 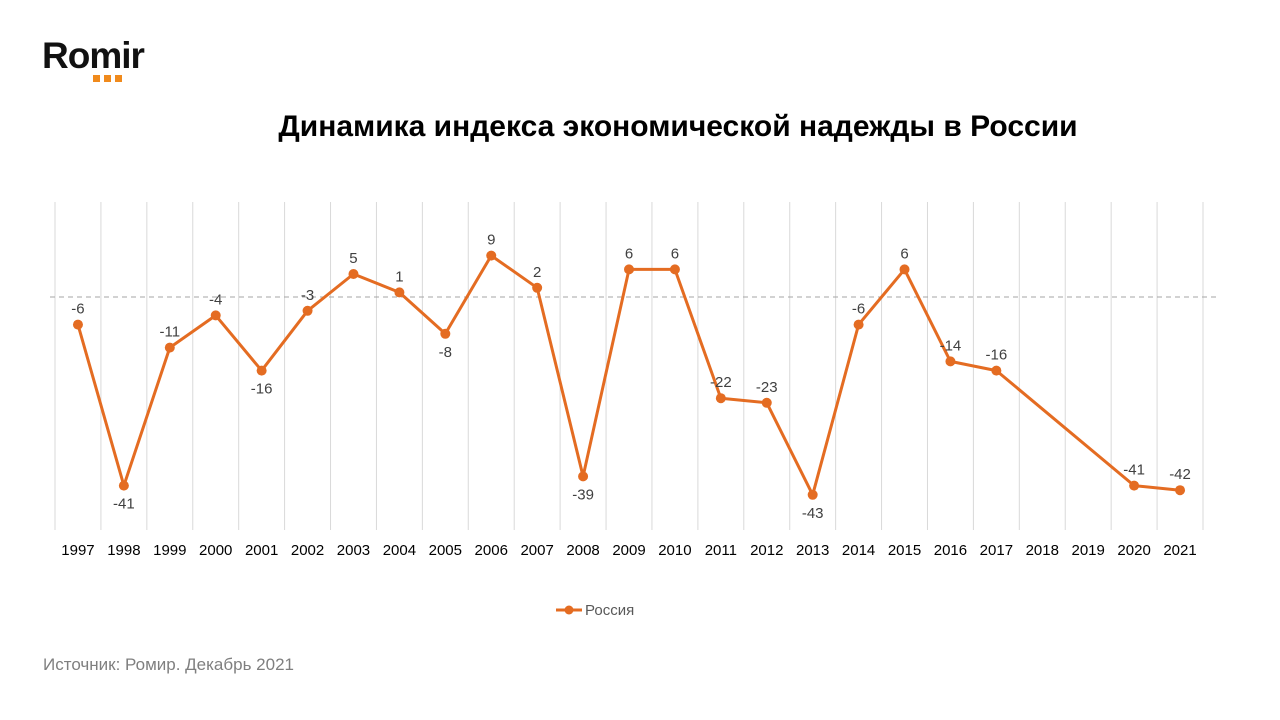 I want to click on x-tick-label: 2019, so click(x=1088, y=550).